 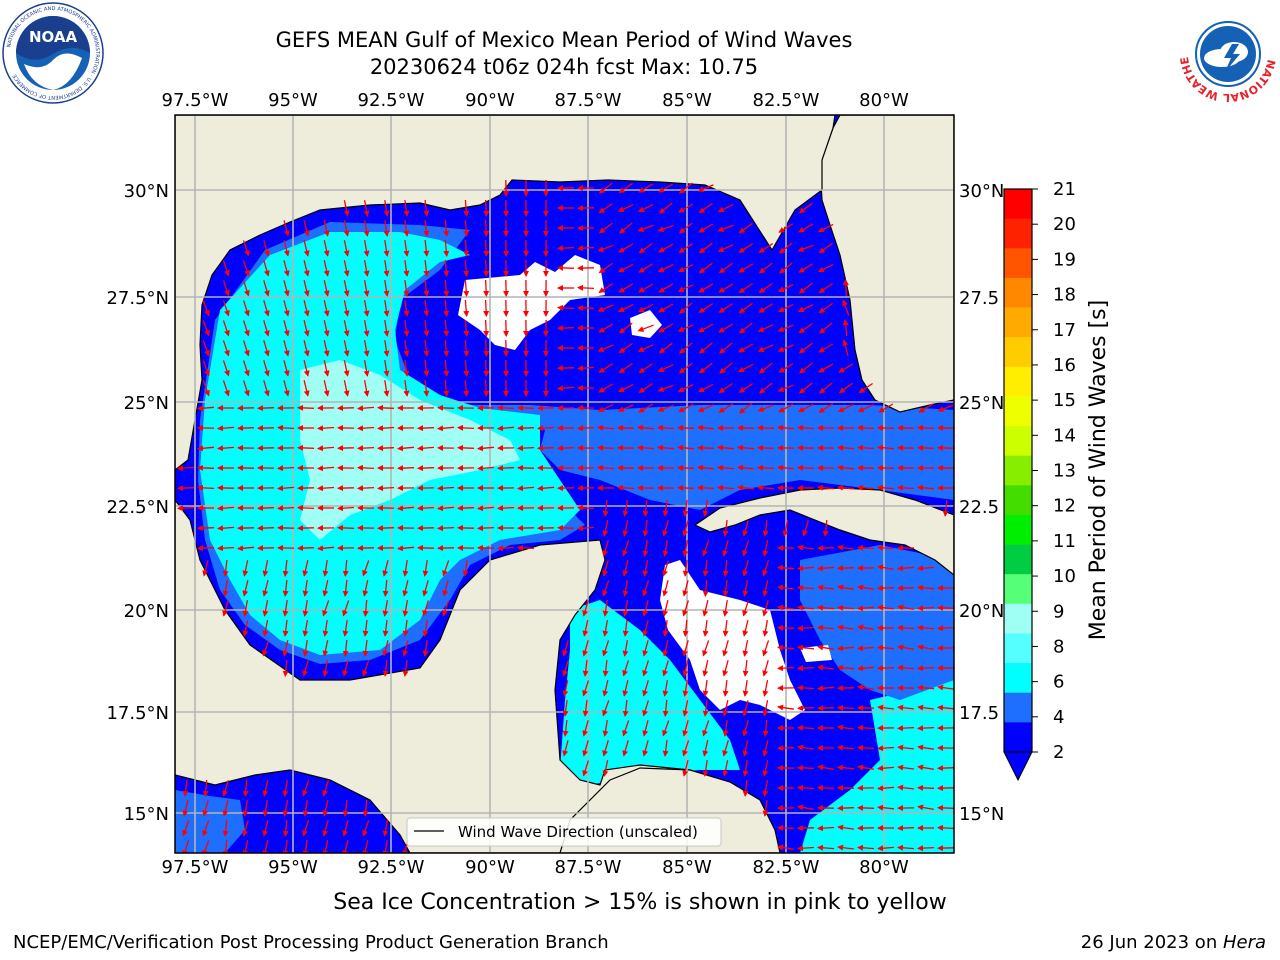 I want to click on lon-tick-top: 87.5°W, so click(x=588, y=100).